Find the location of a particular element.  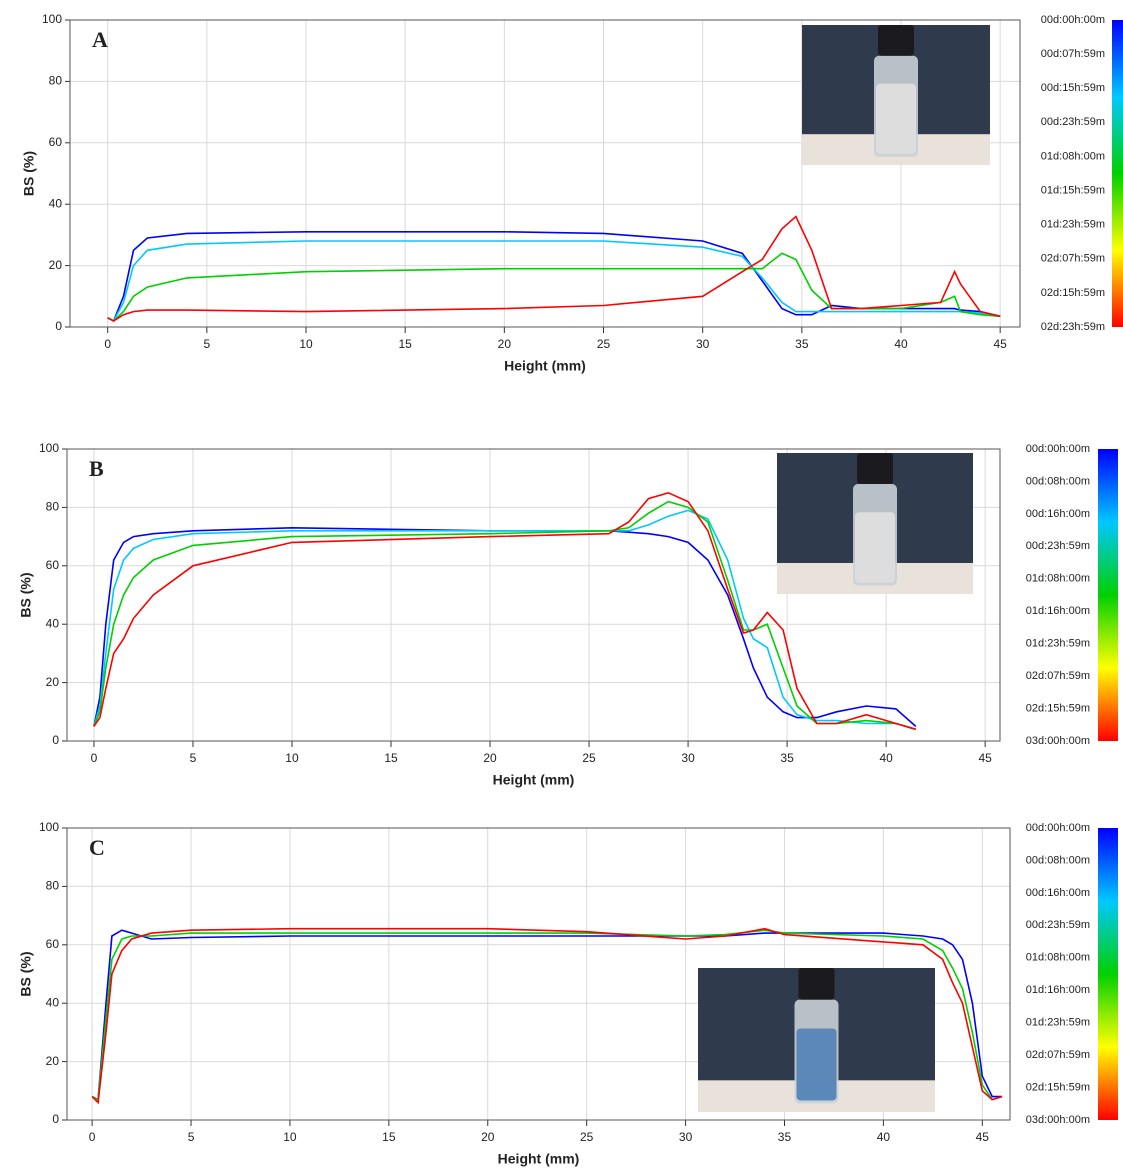

colorbar-label: 02d:23h:59m is located at coordinates (1073, 327).